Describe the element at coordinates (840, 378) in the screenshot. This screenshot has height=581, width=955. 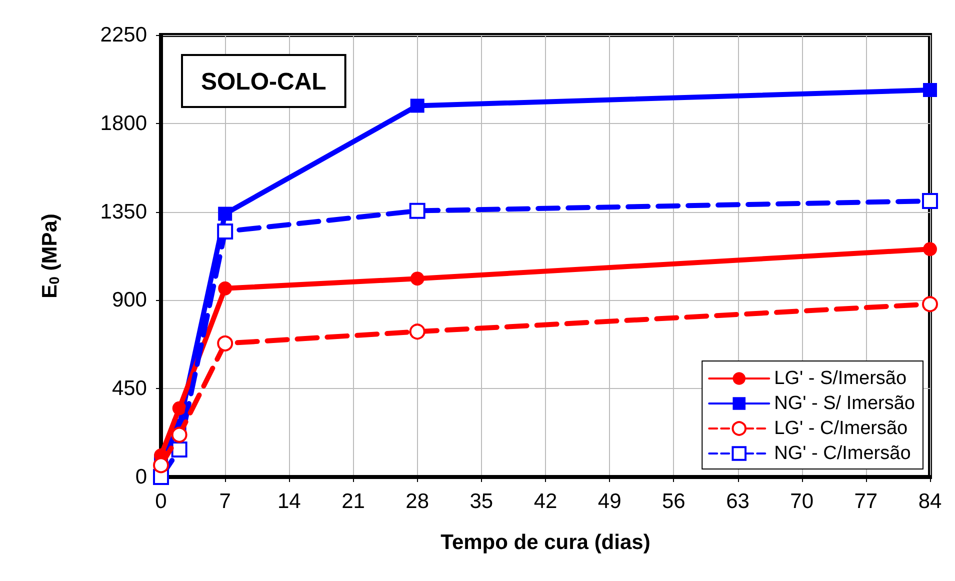
I see `legend-label: LG' - S/Imersão` at that location.